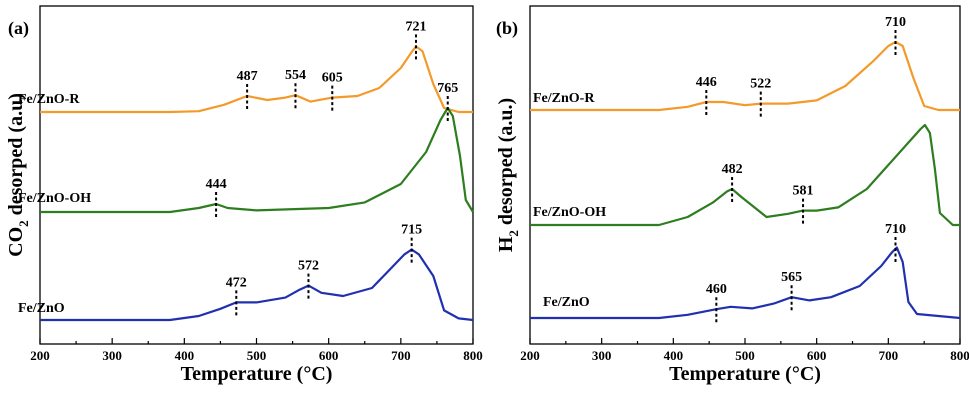 The height and width of the screenshot is (399, 969). What do you see at coordinates (732, 169) in the screenshot?
I see `peak-label: 482` at bounding box center [732, 169].